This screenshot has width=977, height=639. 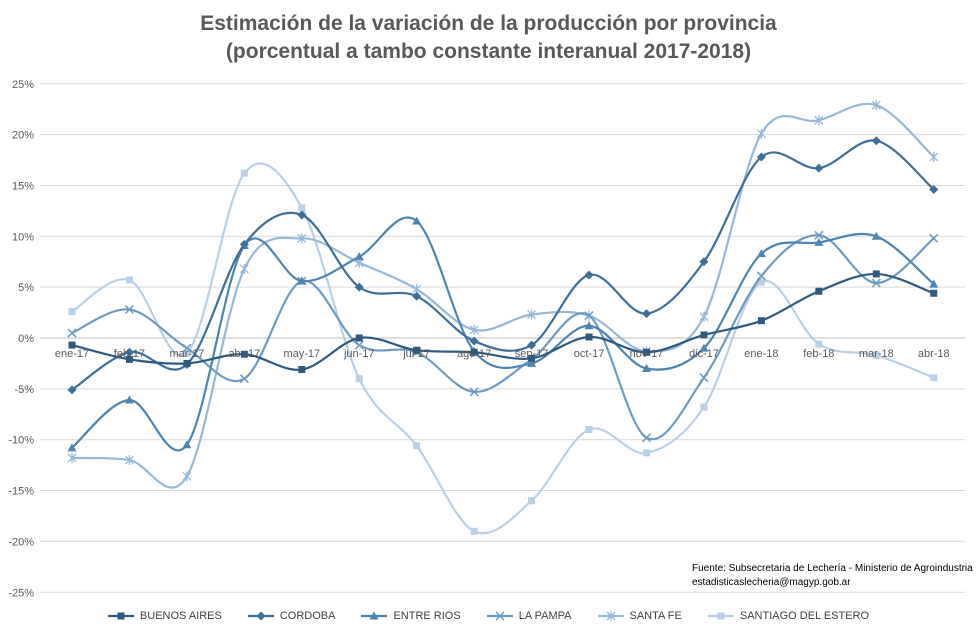 What do you see at coordinates (180, 616) in the screenshot?
I see `legend-label: BUENOS AIRES` at bounding box center [180, 616].